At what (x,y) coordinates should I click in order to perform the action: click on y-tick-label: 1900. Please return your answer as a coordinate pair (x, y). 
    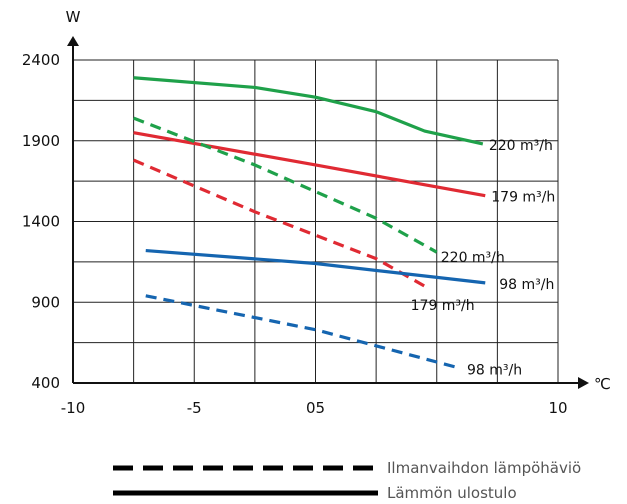
    Looking at the image, I should click on (41, 141).